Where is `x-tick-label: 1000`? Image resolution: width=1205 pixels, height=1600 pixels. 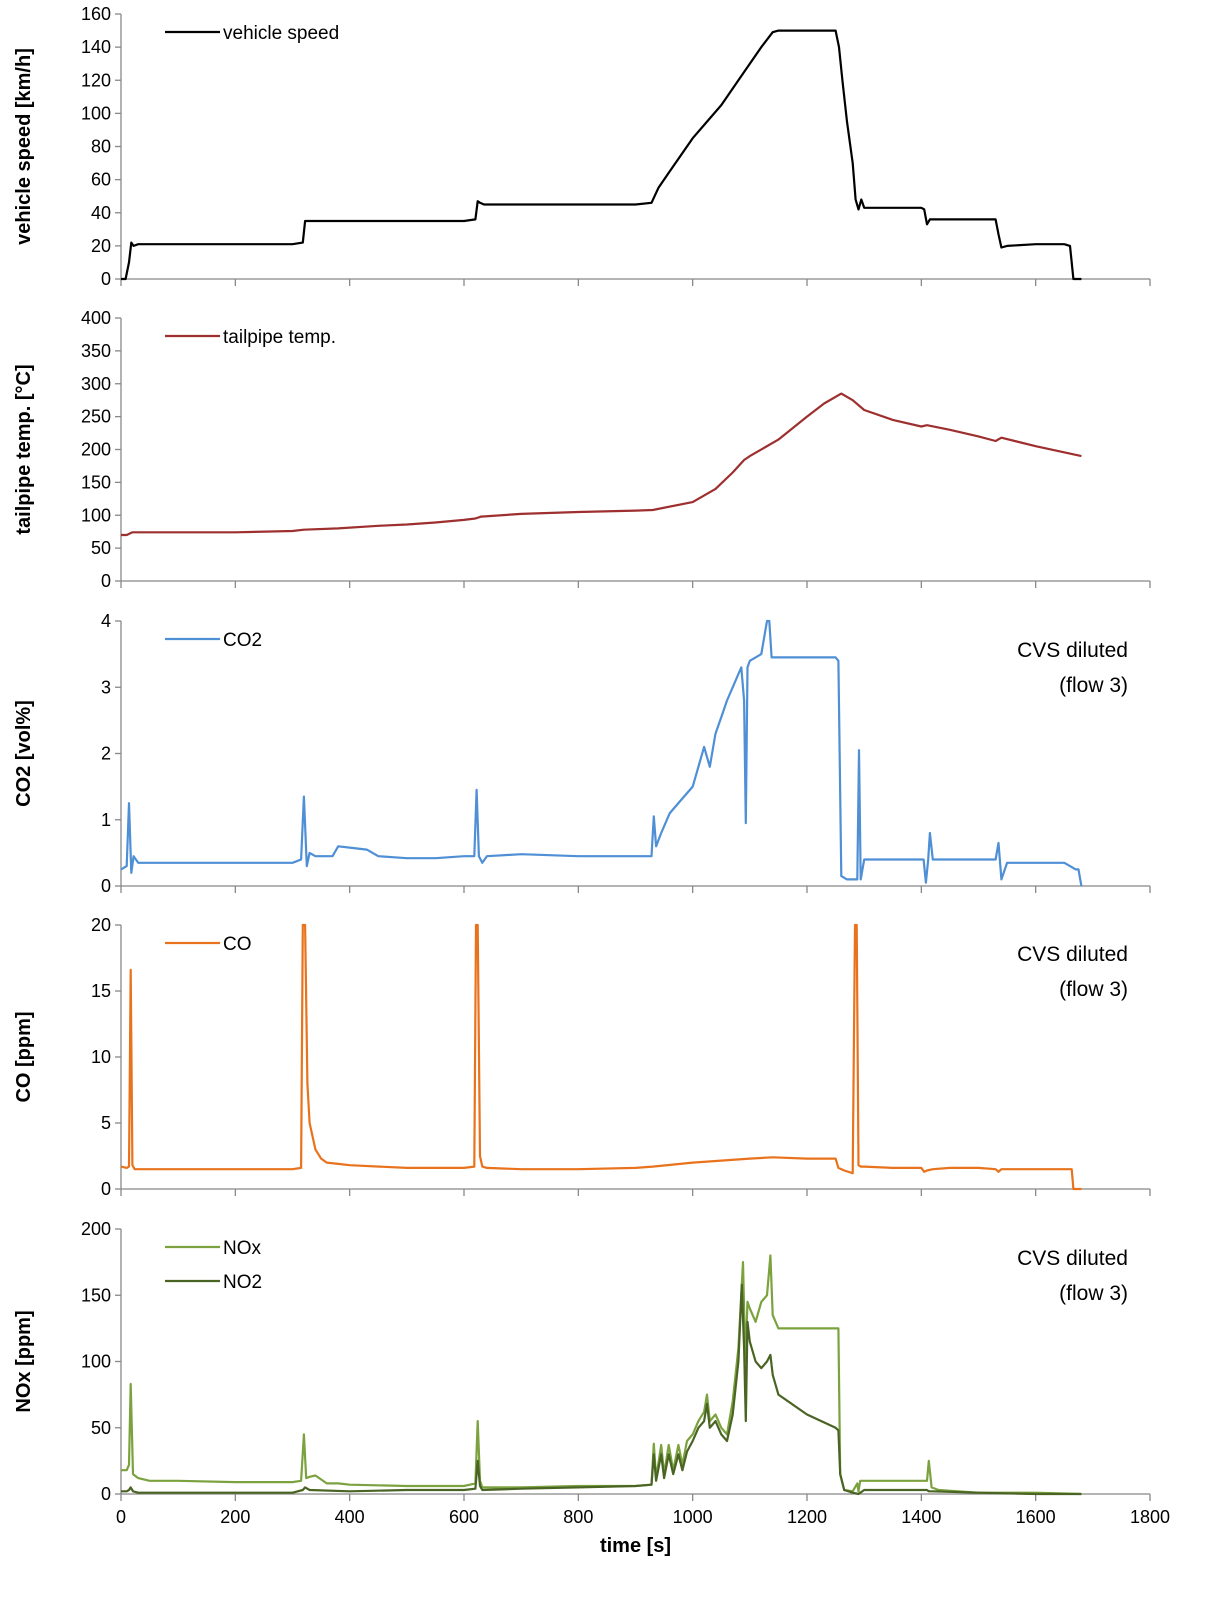 x-tick-label: 1000 is located at coordinates (693, 1517).